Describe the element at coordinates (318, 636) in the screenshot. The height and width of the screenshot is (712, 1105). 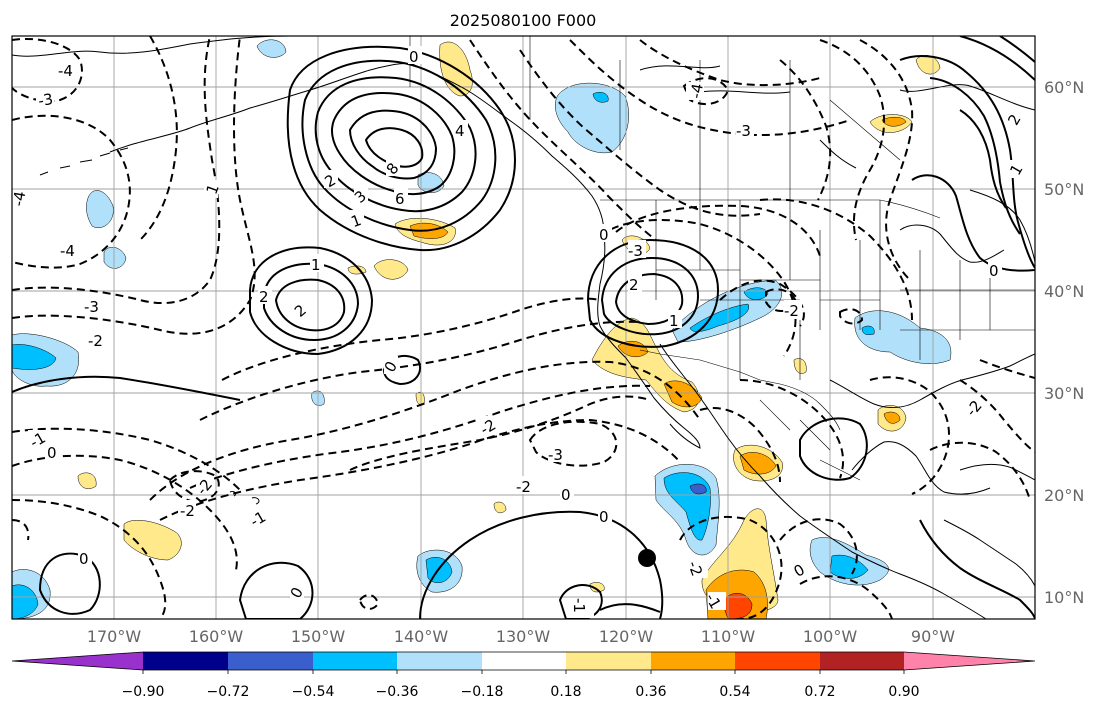
I see `lon-label: 150°W` at that location.